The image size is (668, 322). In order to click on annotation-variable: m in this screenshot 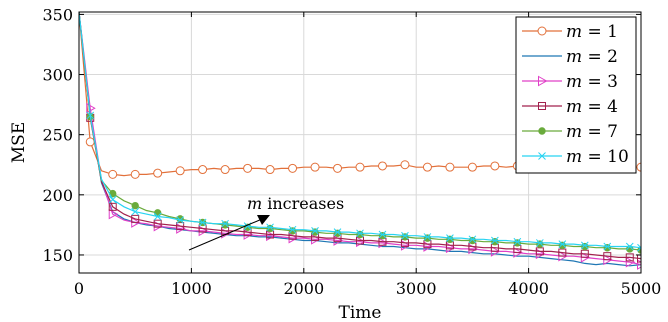, I will do `click(254, 203)`.